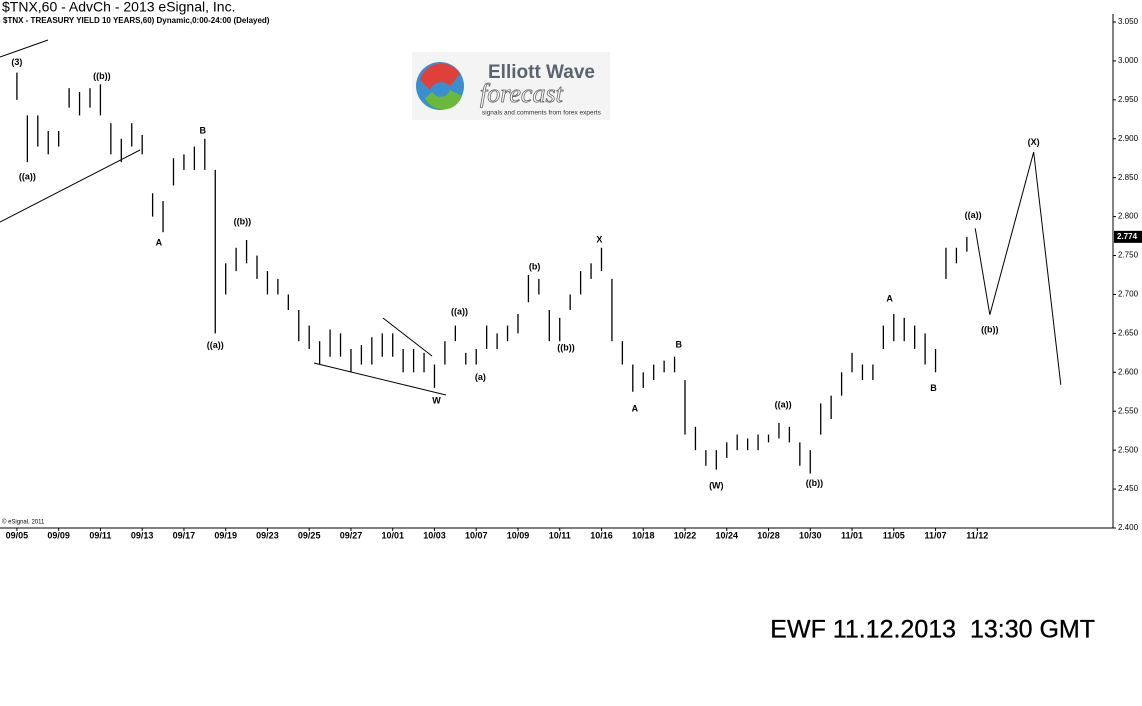  Describe the element at coordinates (1018, 268) in the screenshot. I see `projection-line` at that location.